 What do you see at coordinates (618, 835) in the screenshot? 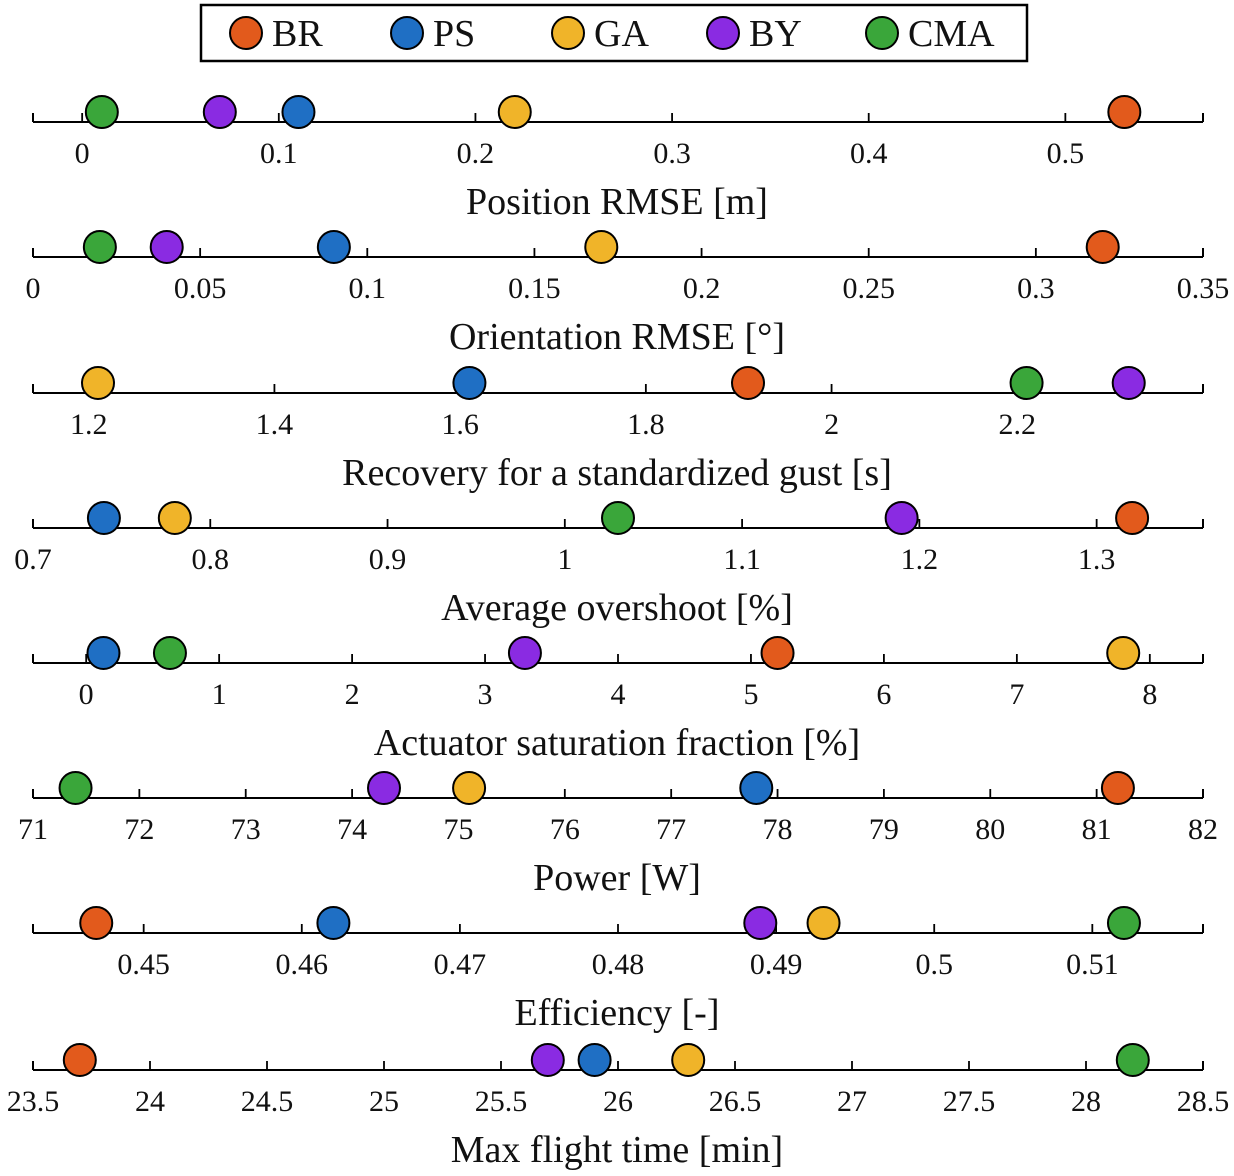
I see `panel-6: 71 72 73 74 75 76 77 78 79 80 81 82 Power [W]` at bounding box center [618, 835].